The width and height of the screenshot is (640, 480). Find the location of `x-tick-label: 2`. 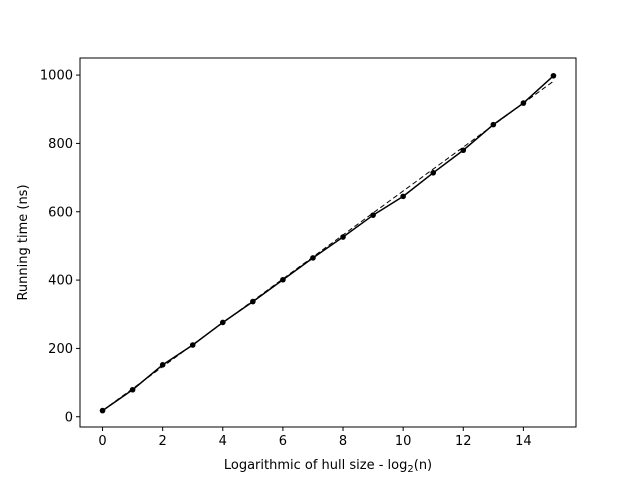

x-tick-label: 2 is located at coordinates (163, 441).